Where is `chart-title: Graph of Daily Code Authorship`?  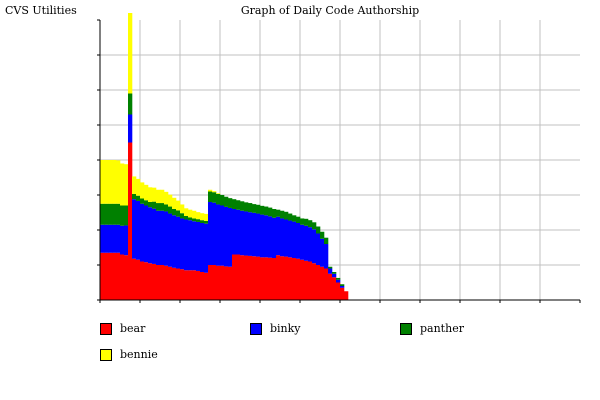 chart-title: Graph of Daily Code Authorship is located at coordinates (330, 10).